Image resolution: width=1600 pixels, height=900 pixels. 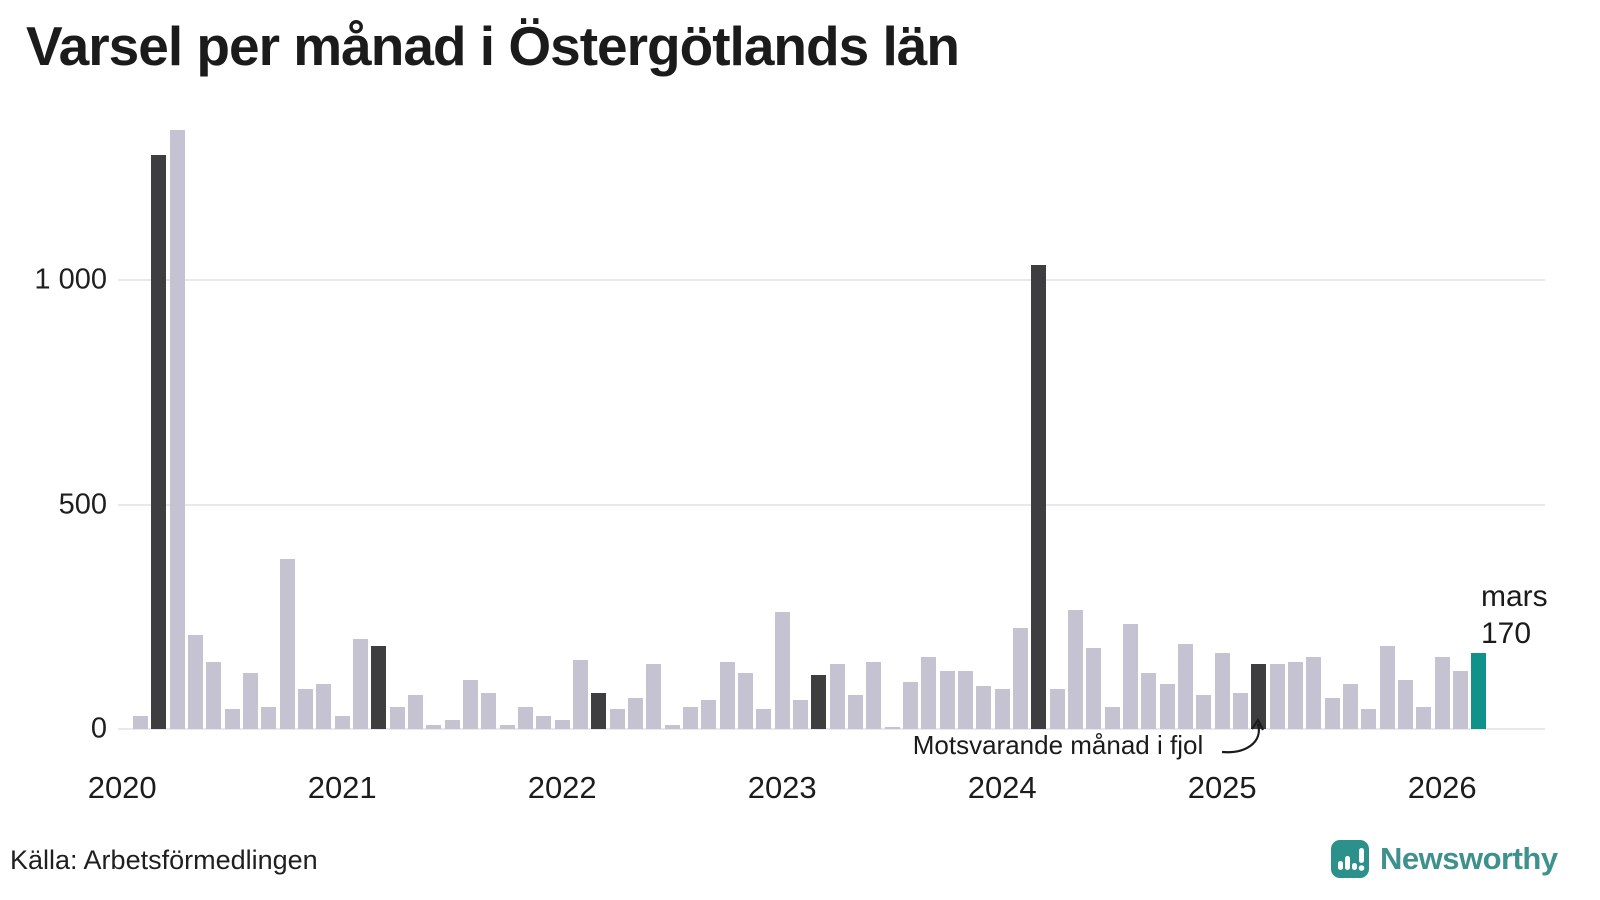 I want to click on x-axis-tick-2020: 2020, so click(x=122, y=787).